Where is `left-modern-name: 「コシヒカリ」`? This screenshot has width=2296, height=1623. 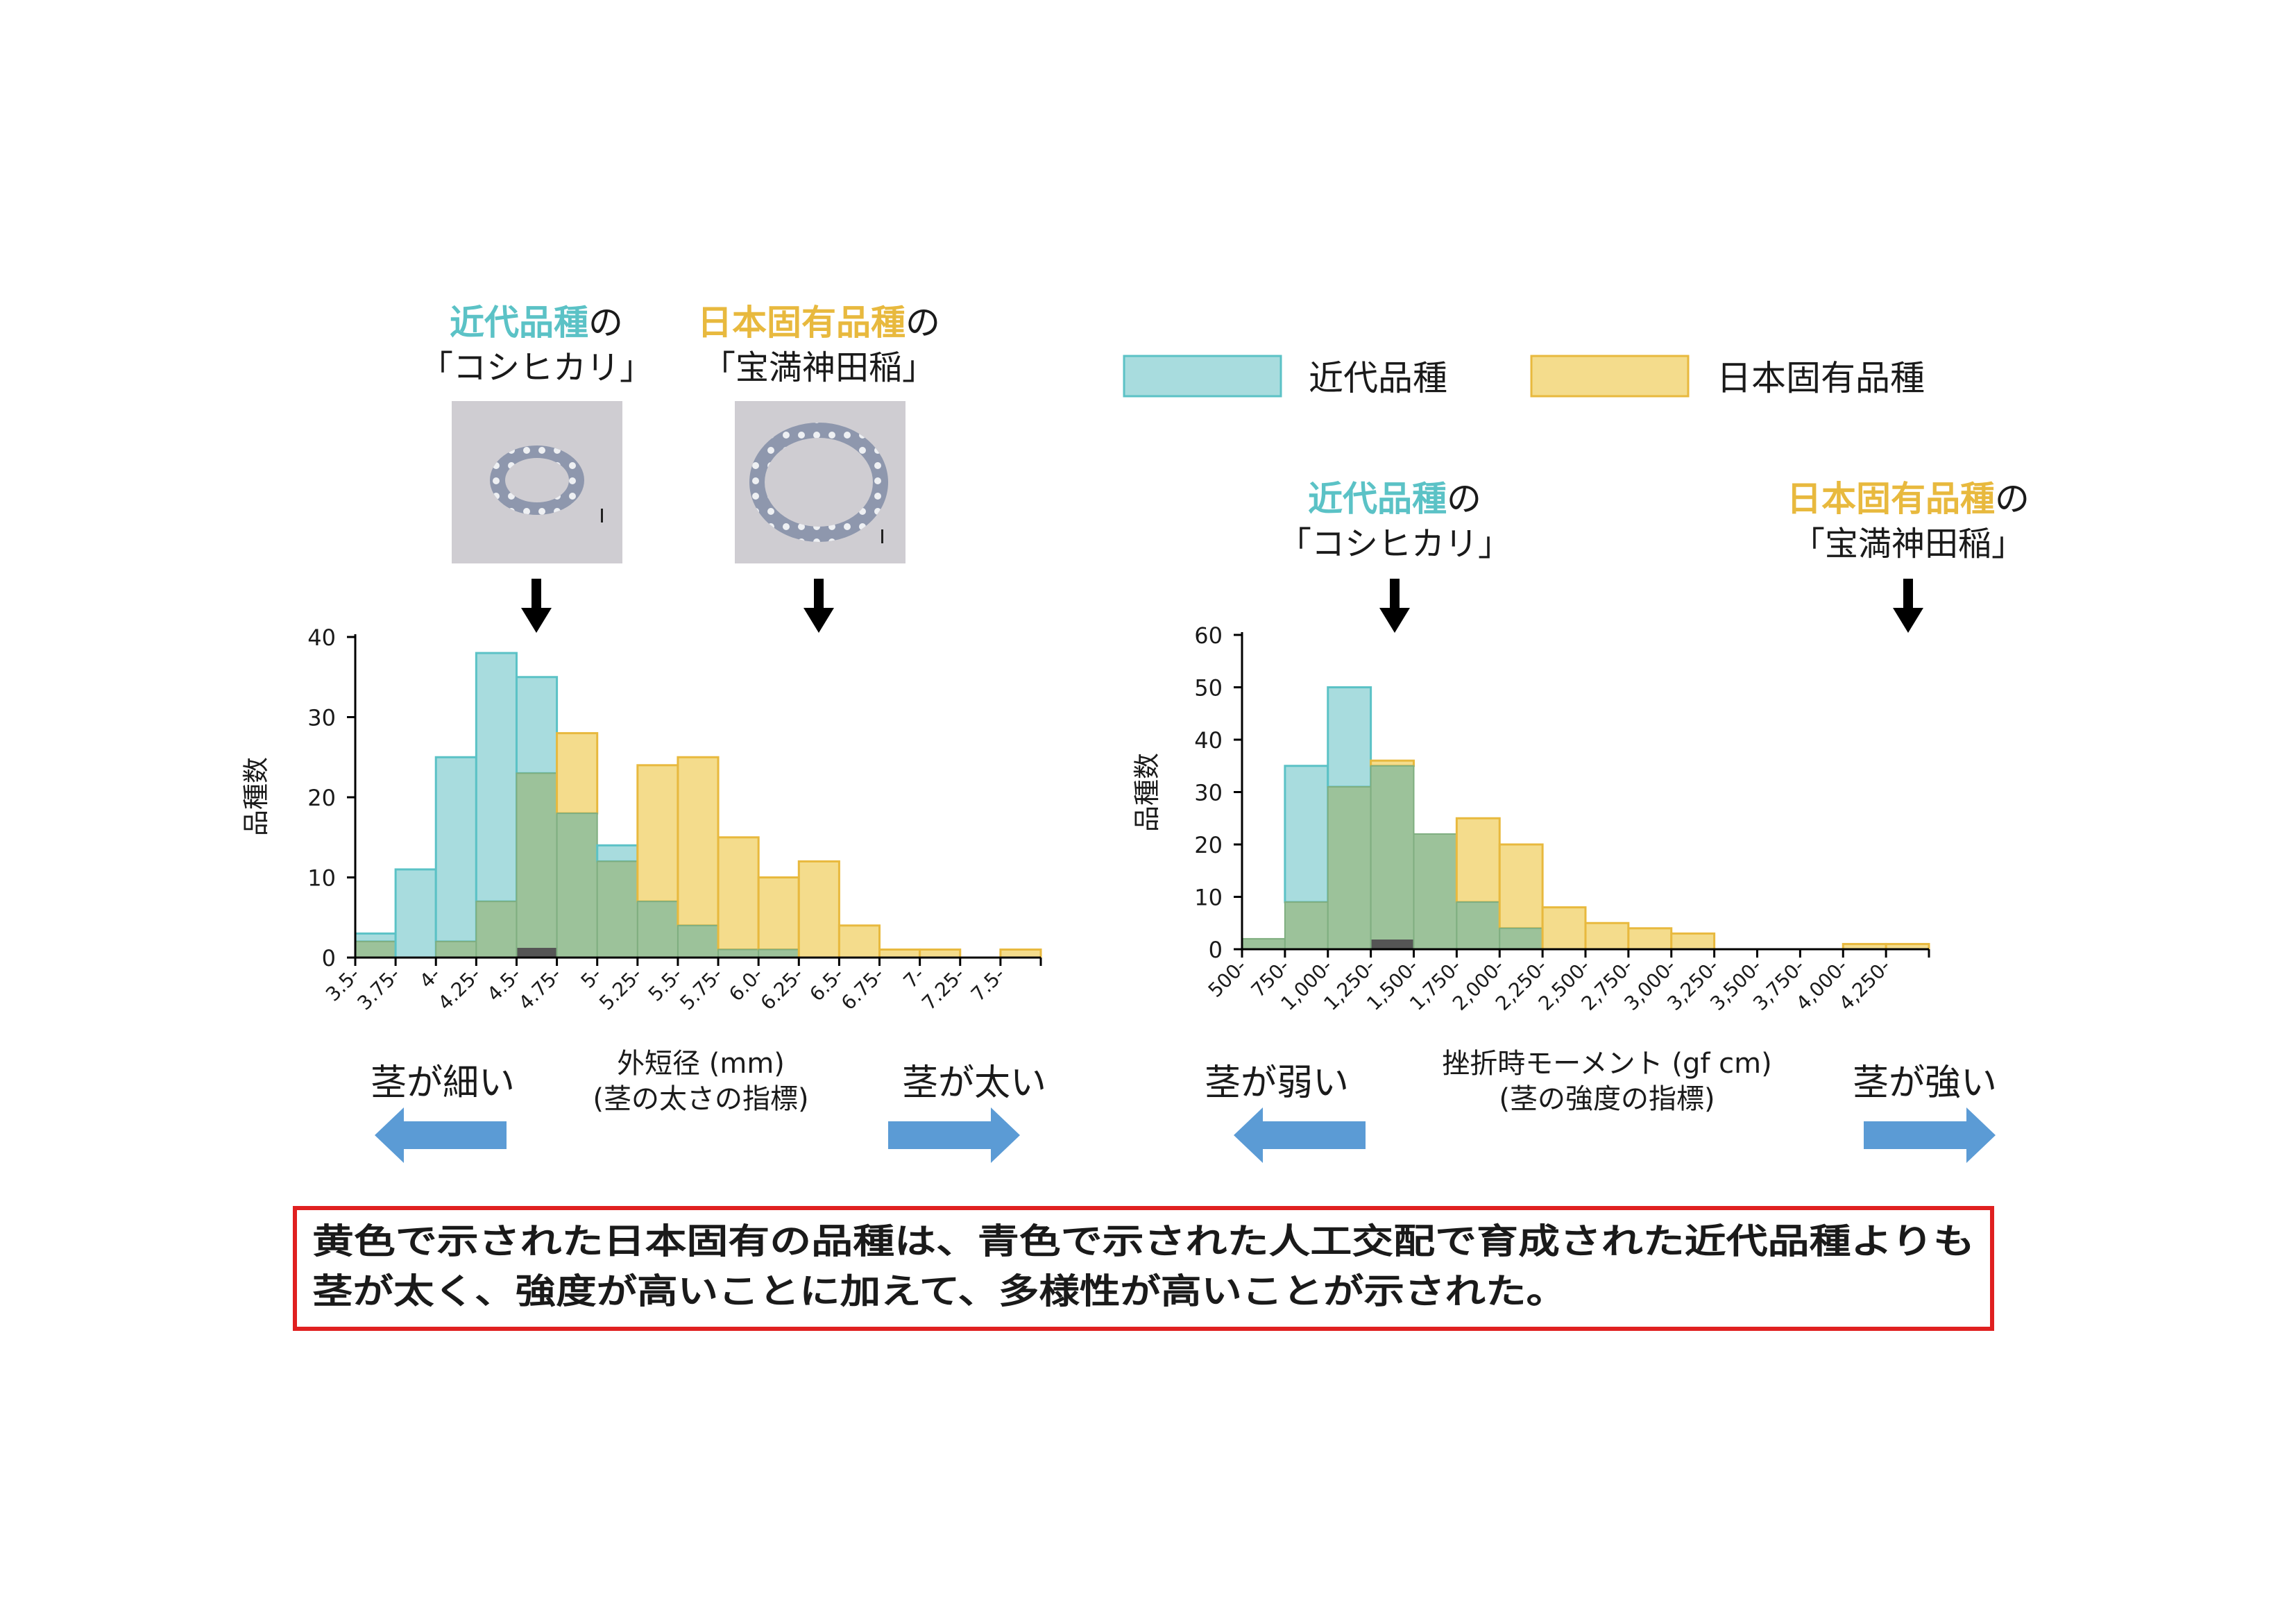 left-modern-name: 「コシヒカリ」 is located at coordinates (536, 368).